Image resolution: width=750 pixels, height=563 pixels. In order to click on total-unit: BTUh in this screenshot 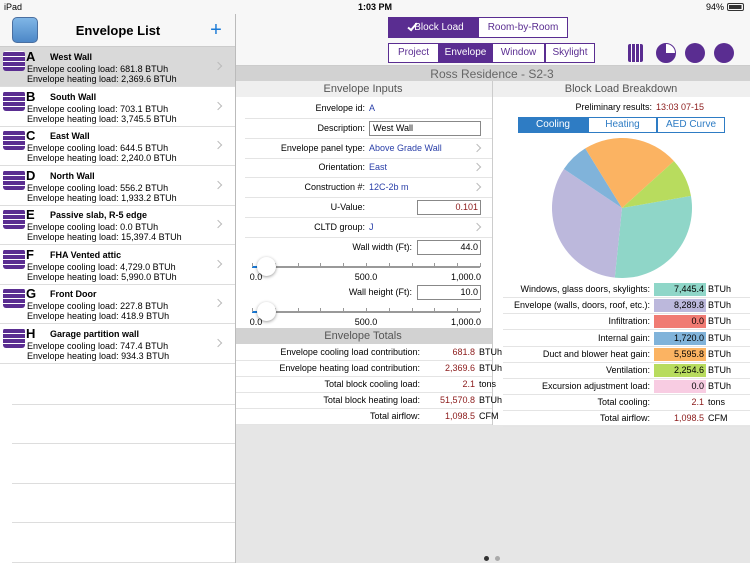, I will do `click(491, 352)`.